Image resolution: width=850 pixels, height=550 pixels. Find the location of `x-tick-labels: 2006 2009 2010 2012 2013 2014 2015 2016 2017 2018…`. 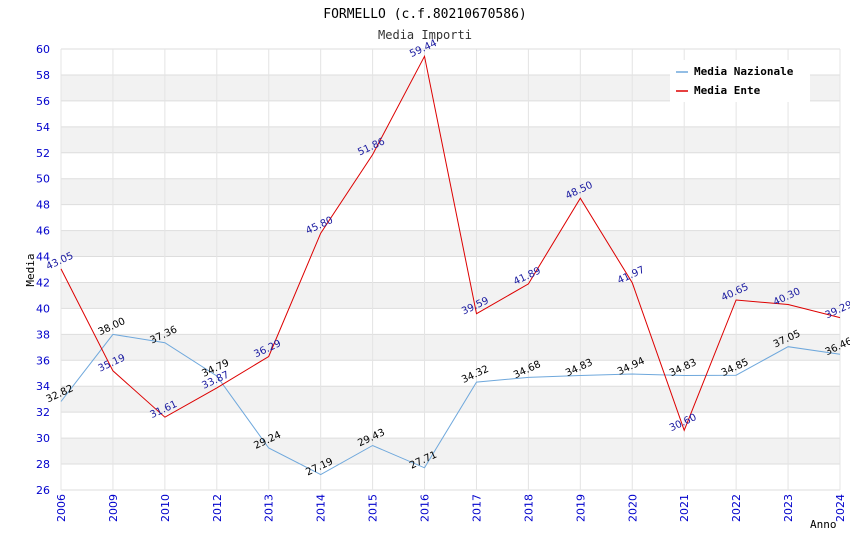

x-tick-labels: 2006 2009 2010 2012 2013 2014 2015 2016 2017 2018… is located at coordinates (451, 508).